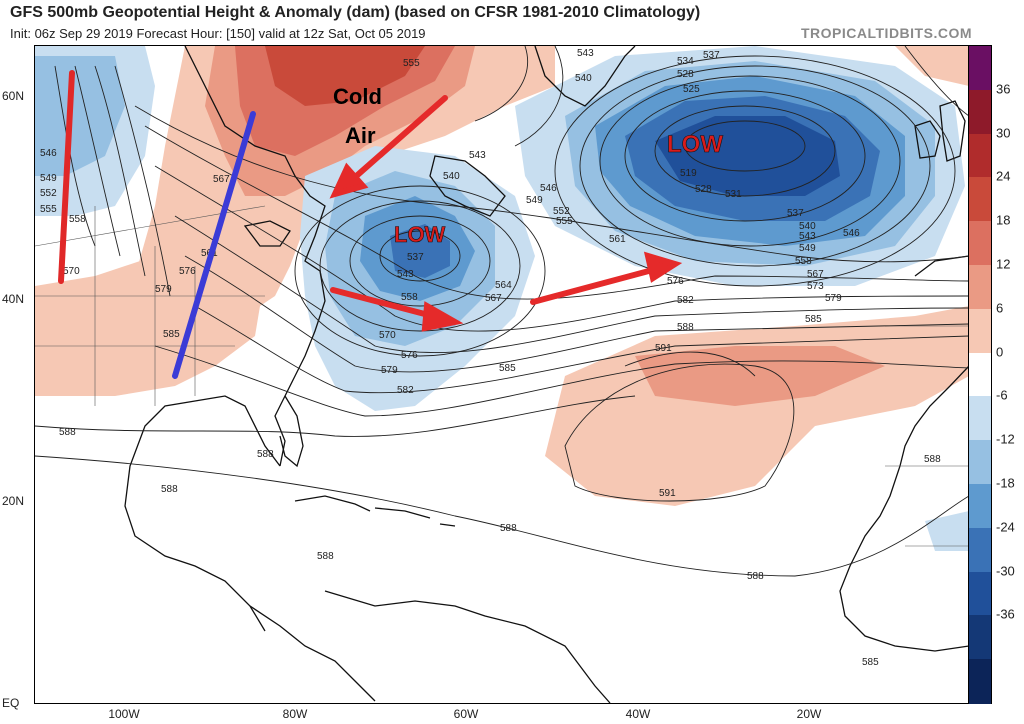 This screenshot has width=1024, height=724. I want to click on contour-label: 570, so click(71, 271).